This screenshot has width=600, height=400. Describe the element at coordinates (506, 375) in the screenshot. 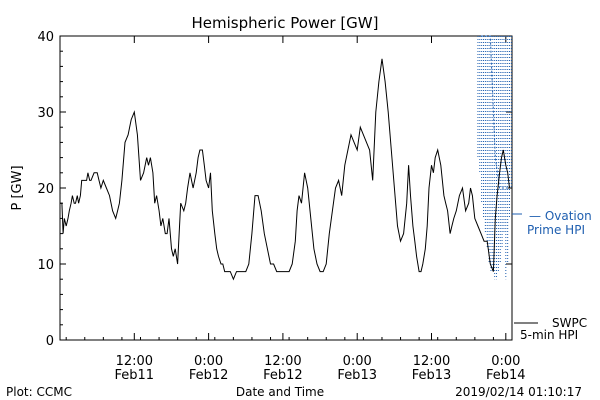

I see `x-tick-label-date: Feb14` at that location.